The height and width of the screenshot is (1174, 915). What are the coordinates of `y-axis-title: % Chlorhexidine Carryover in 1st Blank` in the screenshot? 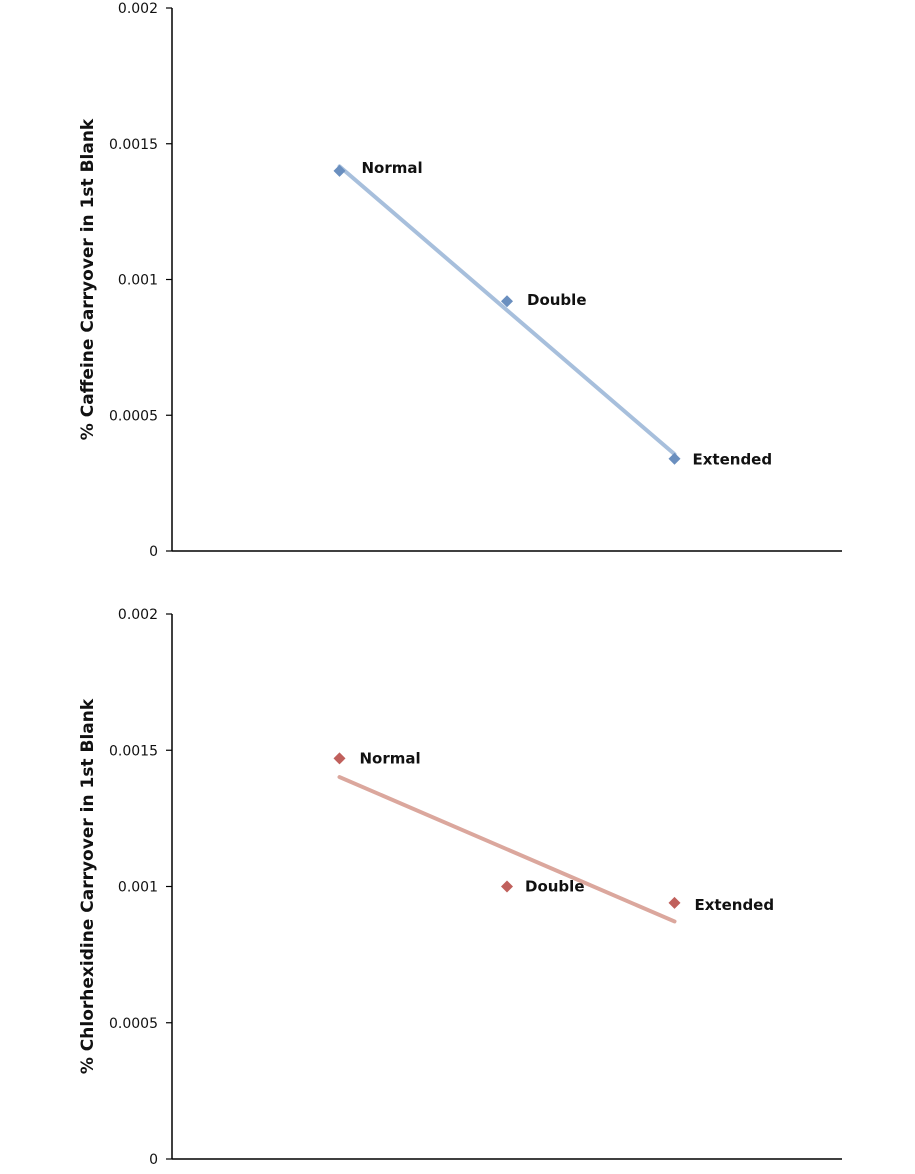 It's located at (88, 886).